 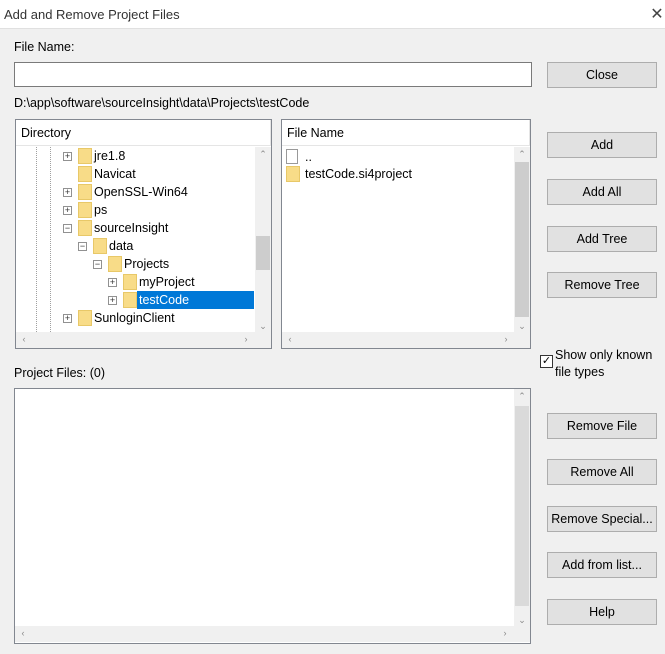 What do you see at coordinates (147, 264) in the screenshot?
I see `tree-item-label: Projects` at bounding box center [147, 264].